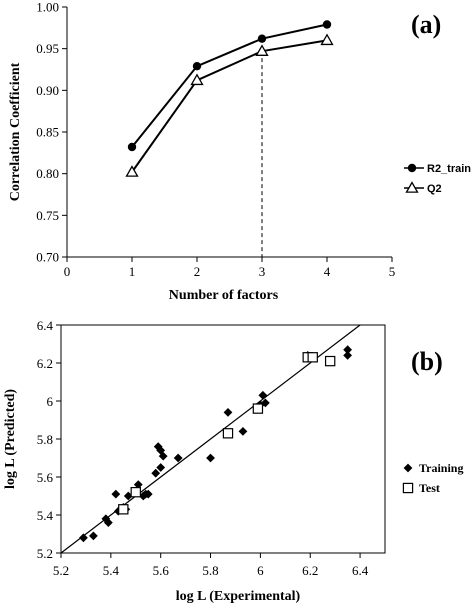  Describe the element at coordinates (47, 7) in the screenshot. I see `panel-a-y-tick-label: 1.00` at that location.